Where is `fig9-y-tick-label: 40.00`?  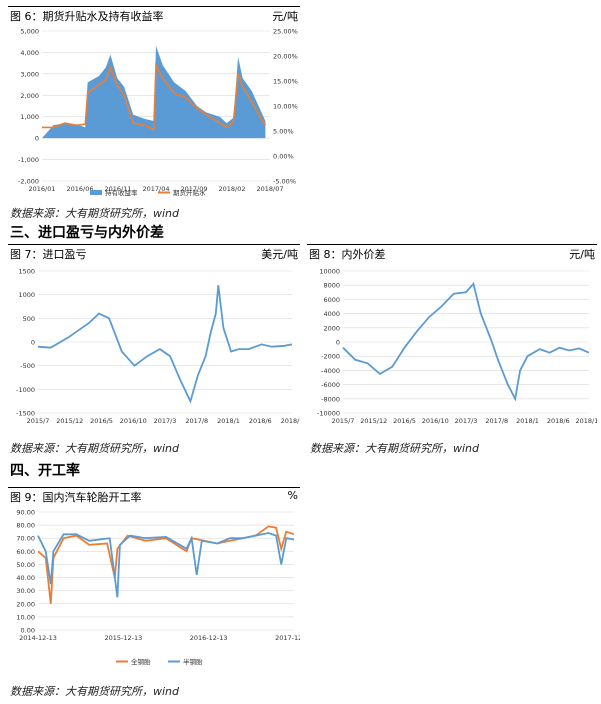
fig9-y-tick-label: 40.00 is located at coordinates (25, 578).